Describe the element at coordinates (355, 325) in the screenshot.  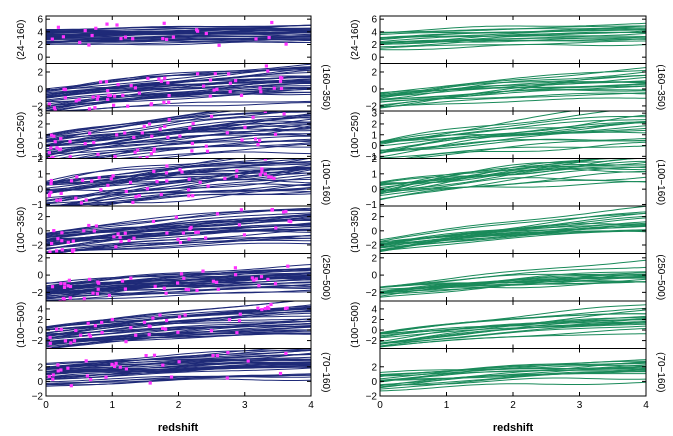
I see `right-panel-7-label: (100−500)` at that location.